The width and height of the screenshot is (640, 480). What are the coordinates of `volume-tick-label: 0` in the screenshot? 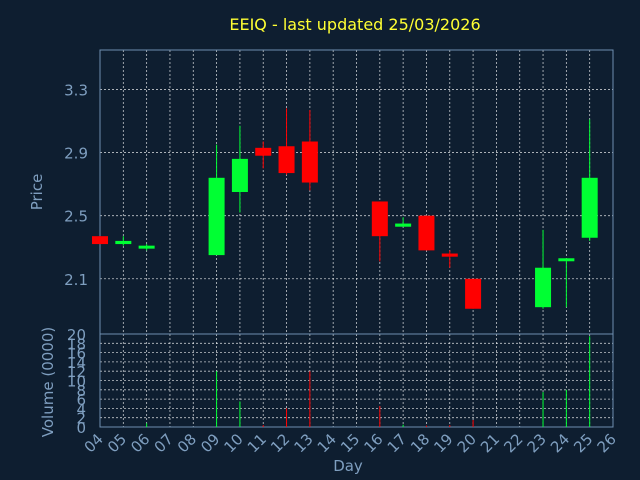 It's located at (81, 428).